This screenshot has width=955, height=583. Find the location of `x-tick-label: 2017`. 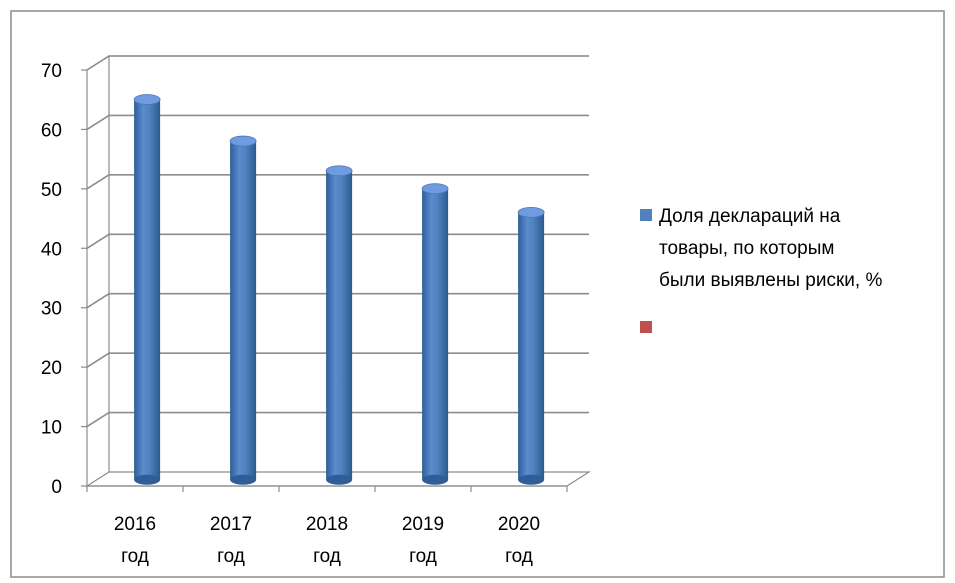

x-tick-label: 2017 is located at coordinates (231, 524).